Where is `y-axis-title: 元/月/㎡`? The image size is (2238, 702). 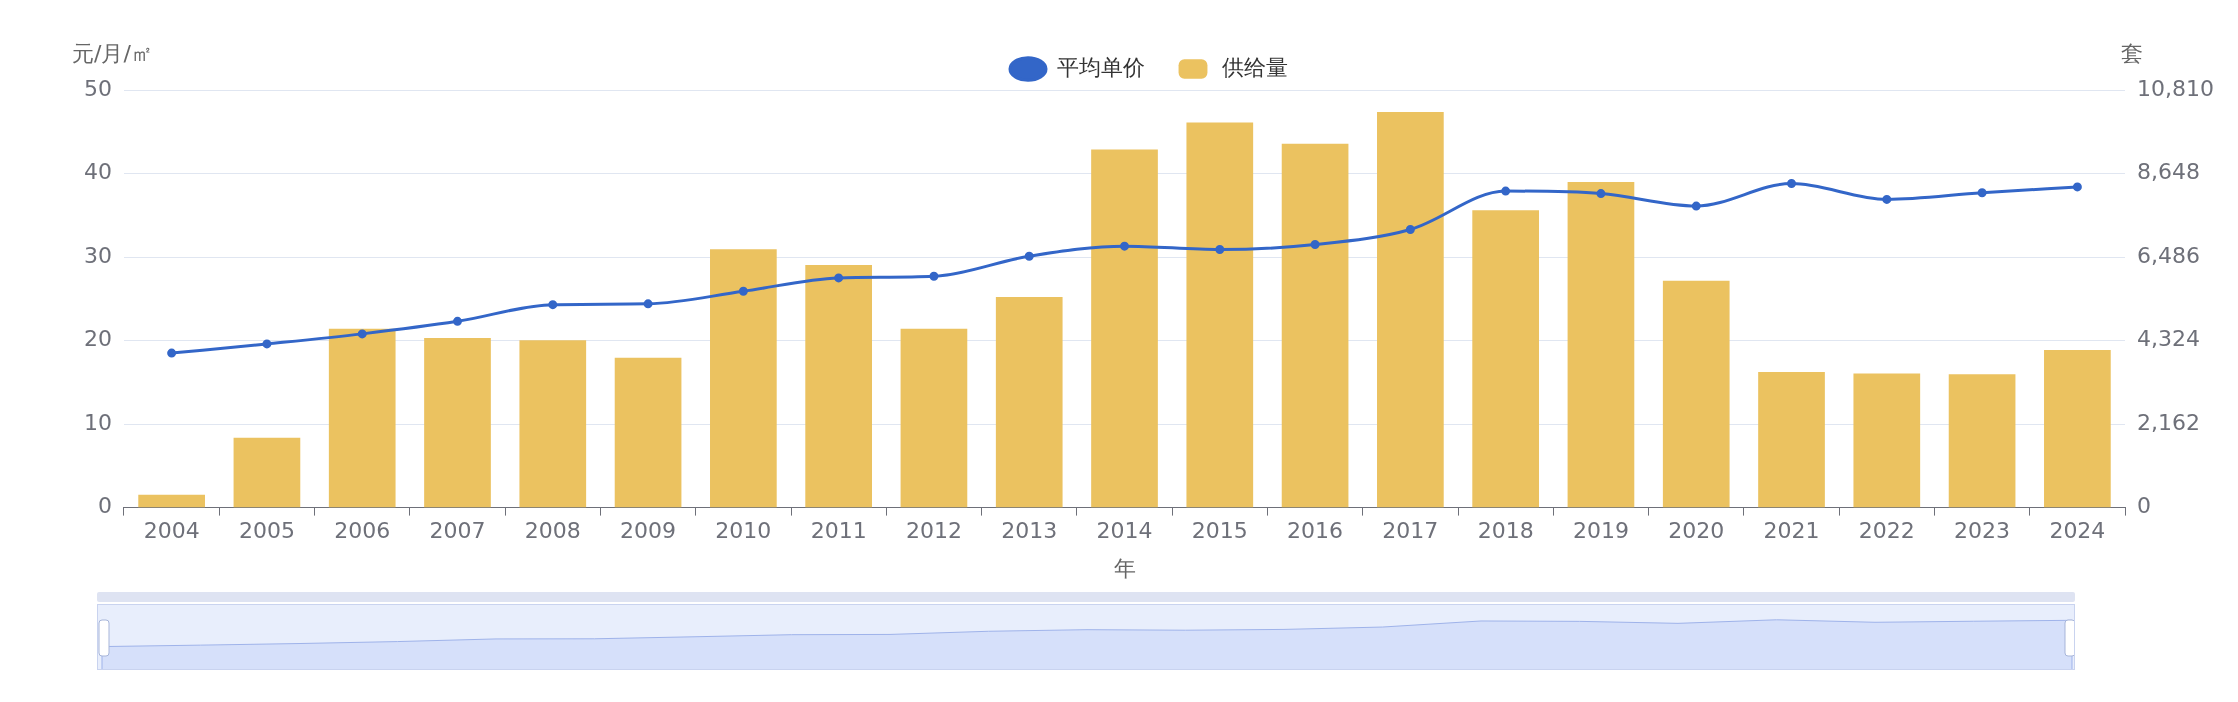 y-axis-title: 元/月/㎡ is located at coordinates (112, 53).